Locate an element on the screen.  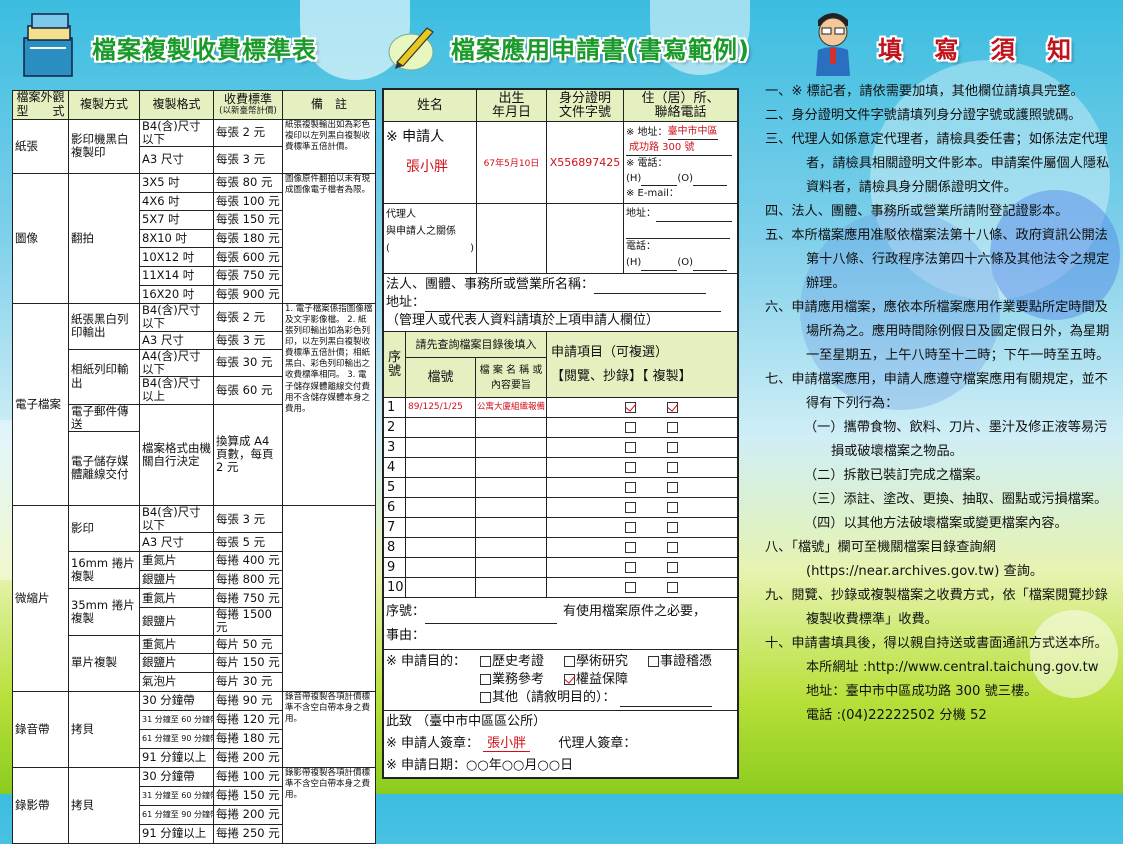
fee-table-row: 錄音帶 拷貝 30 分鐘帶 每捲 90 元錄音帶複製各項計價標準不含空白帶本身之費用。 is located at coordinates (194, 729).